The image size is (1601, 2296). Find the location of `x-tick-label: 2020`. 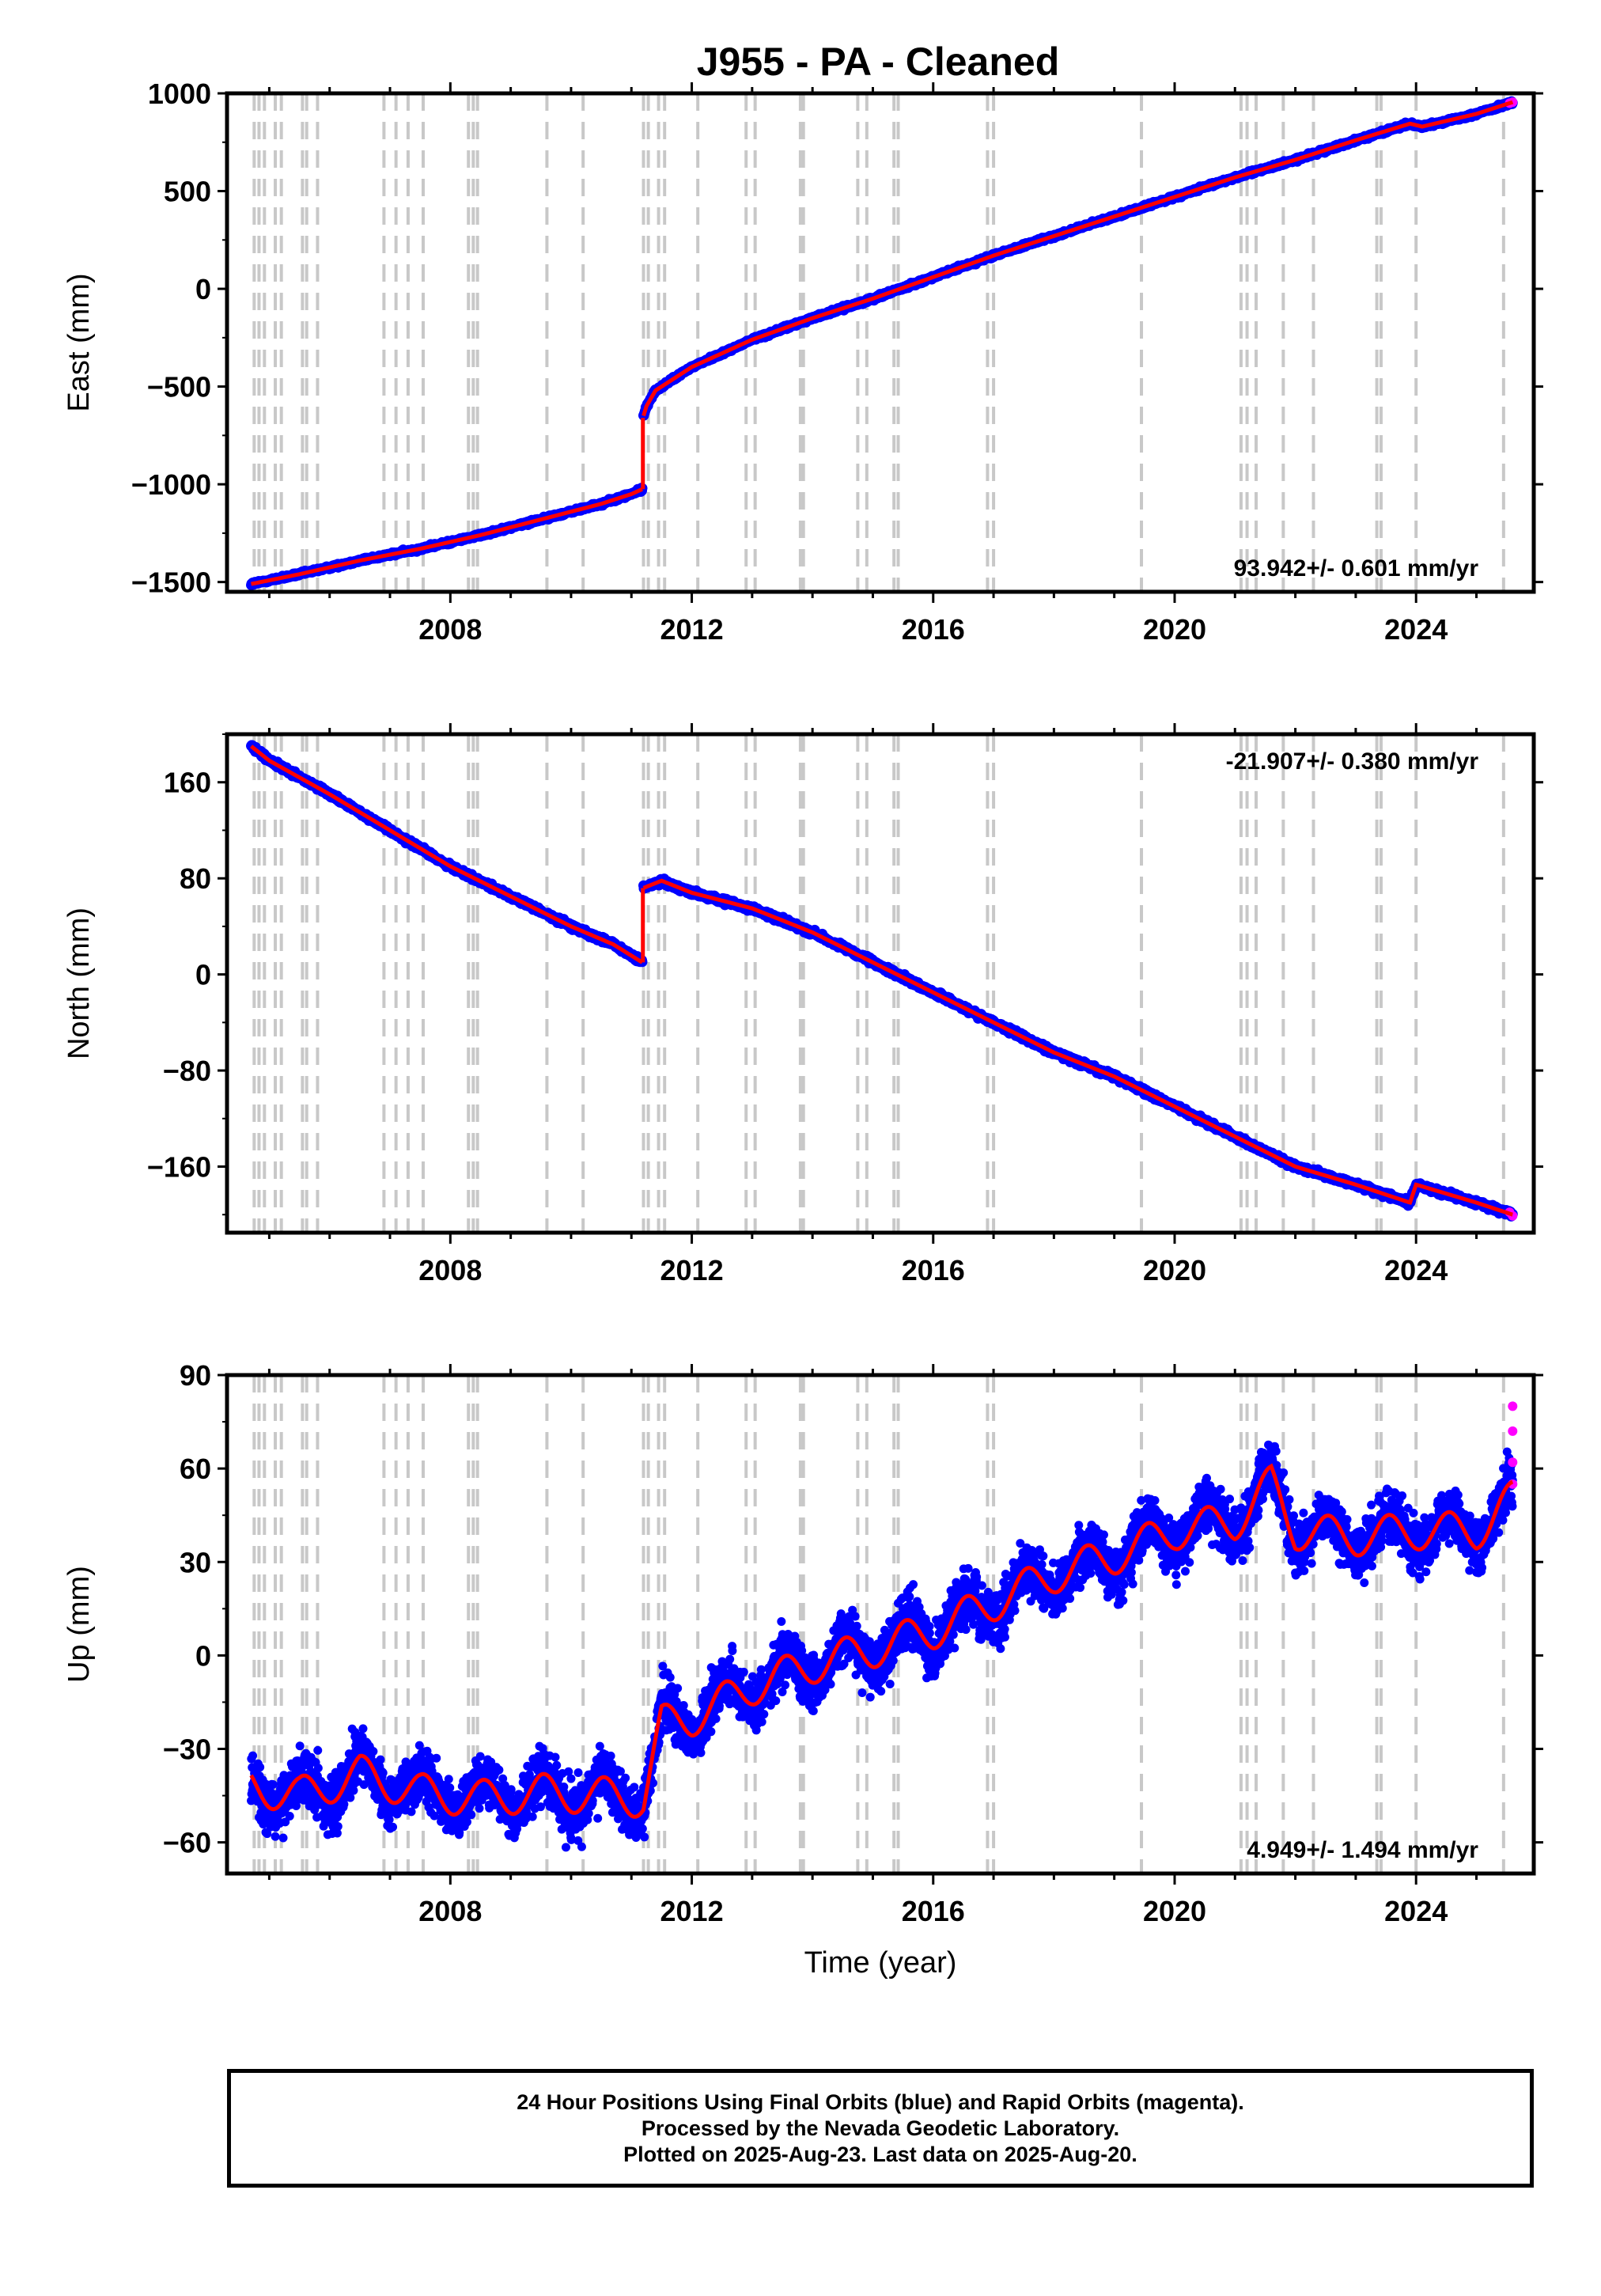

x-tick-label: 2020 is located at coordinates (1174, 629).